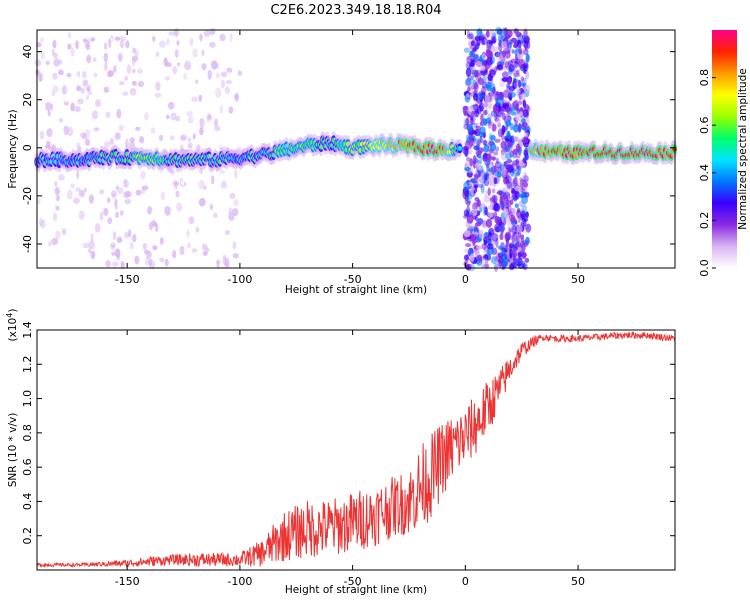 The width and height of the screenshot is (750, 600). I want to click on line-y-scale-exponent: 4, so click(9, 315).